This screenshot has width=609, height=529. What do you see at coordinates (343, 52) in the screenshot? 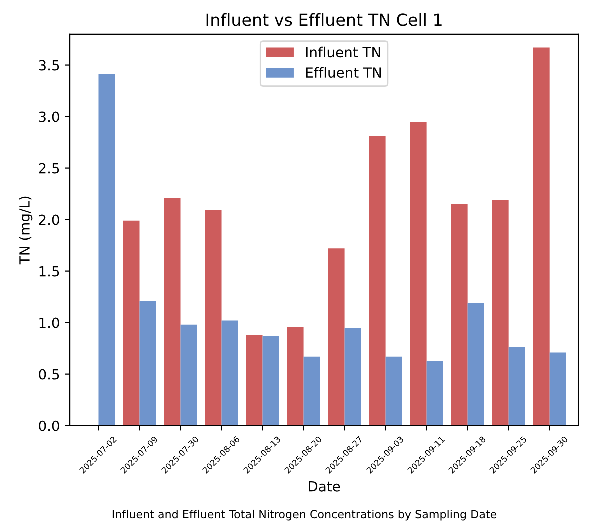
I see `legend-label: Influent TN` at bounding box center [343, 52].